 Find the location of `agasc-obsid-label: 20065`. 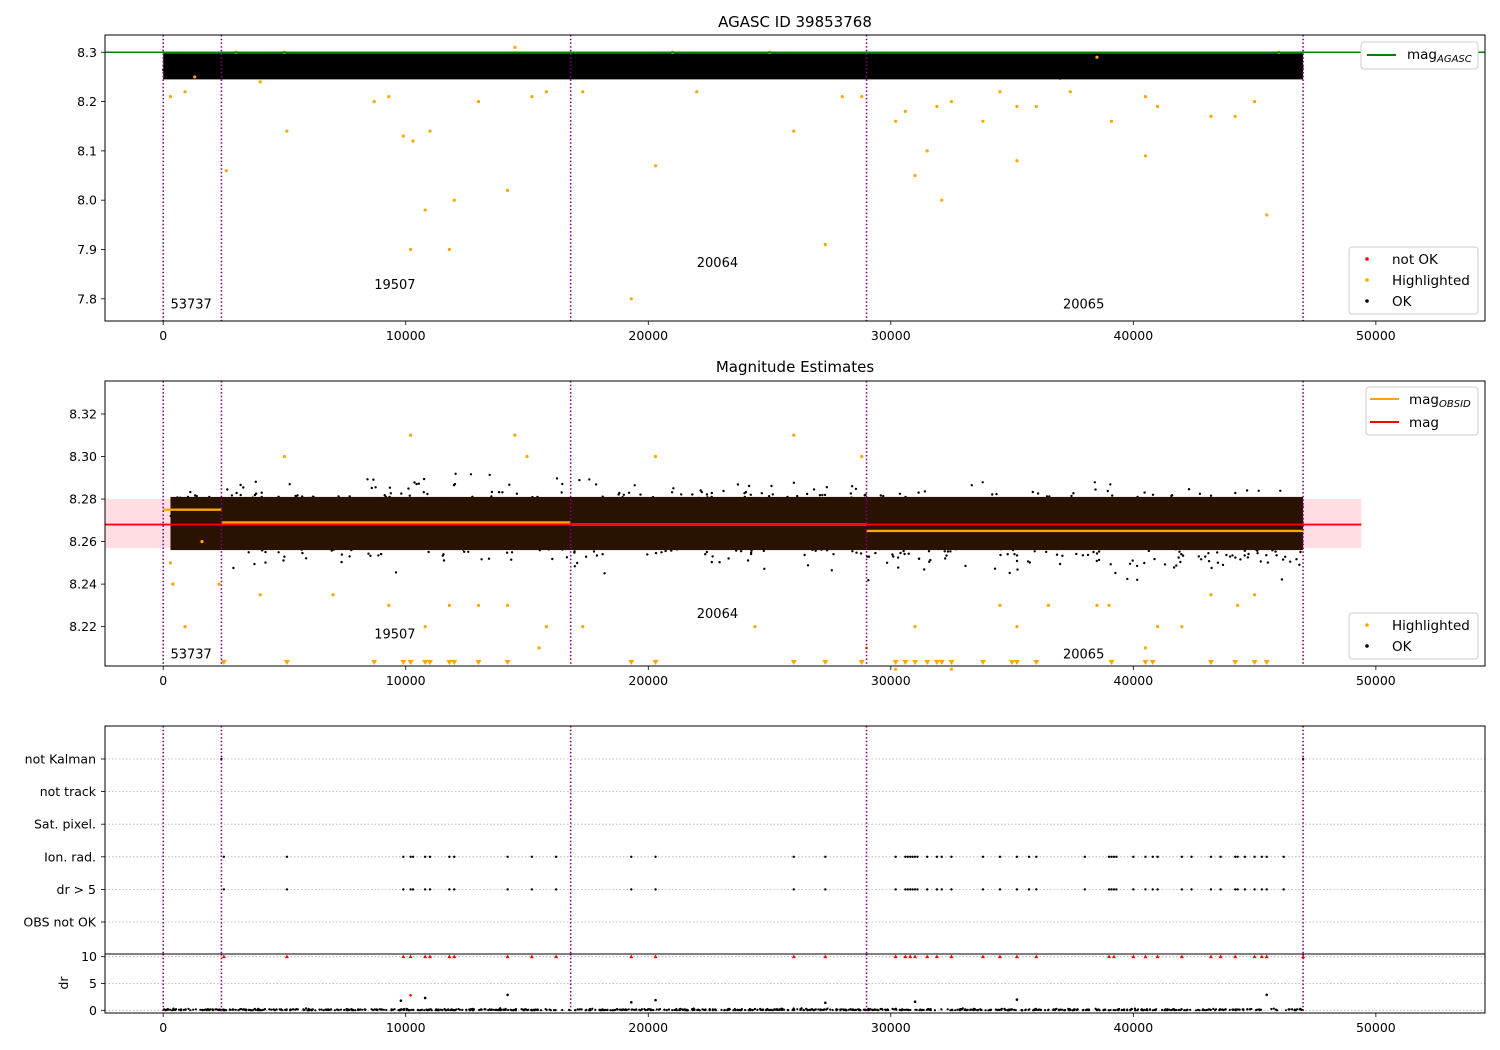

agasc-obsid-label: 20065 is located at coordinates (1083, 305).